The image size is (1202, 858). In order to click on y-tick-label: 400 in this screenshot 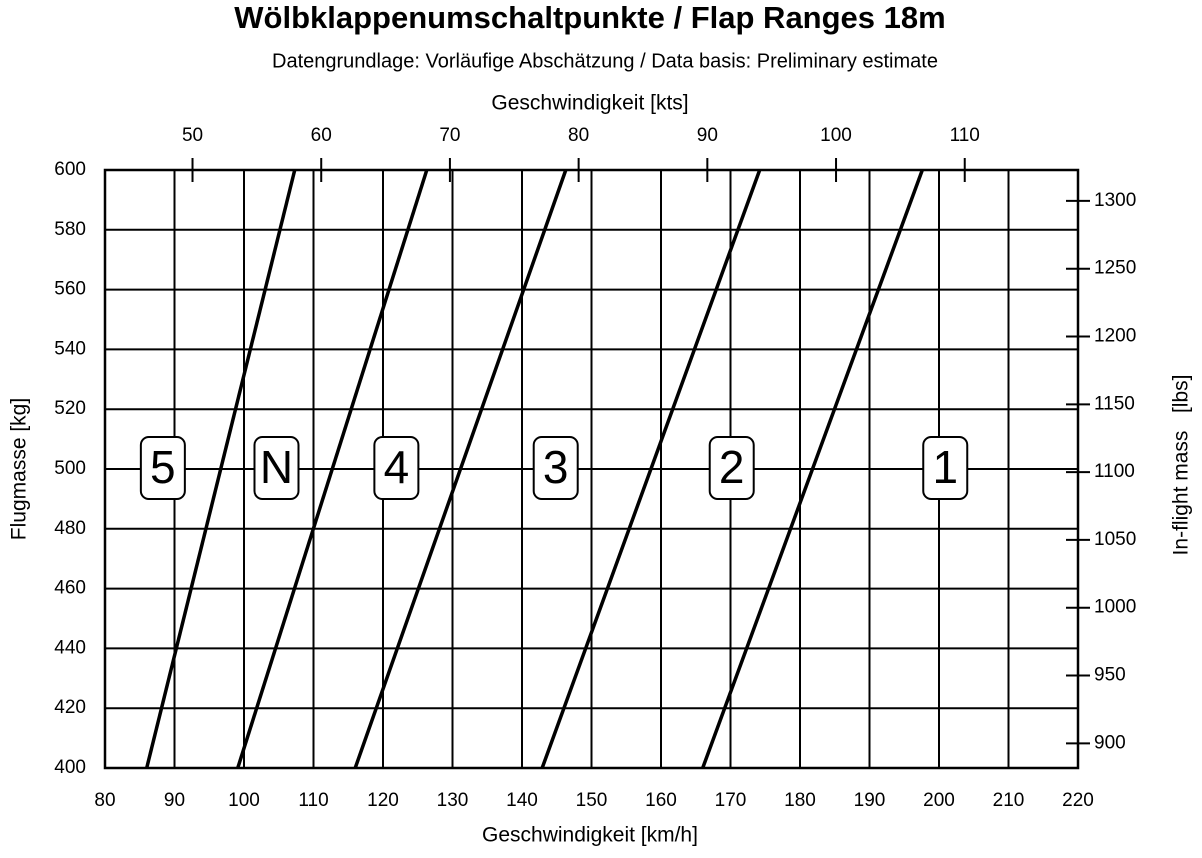, I will do `click(70, 767)`.